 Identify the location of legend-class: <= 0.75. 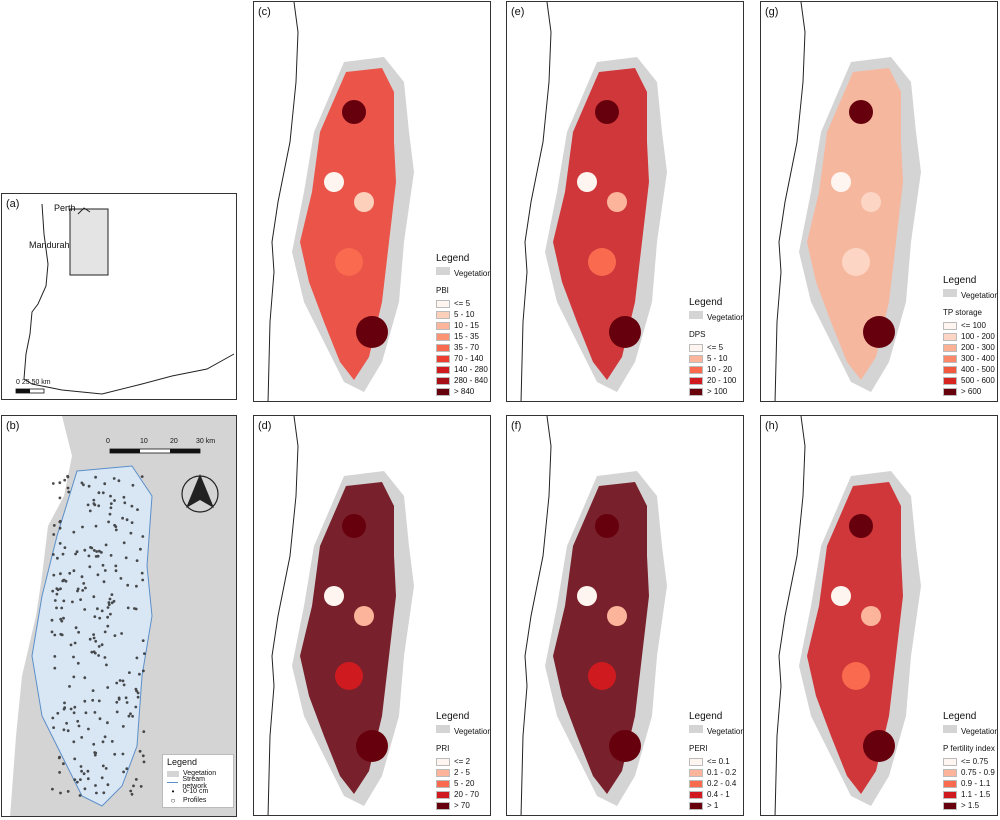
(970, 761).